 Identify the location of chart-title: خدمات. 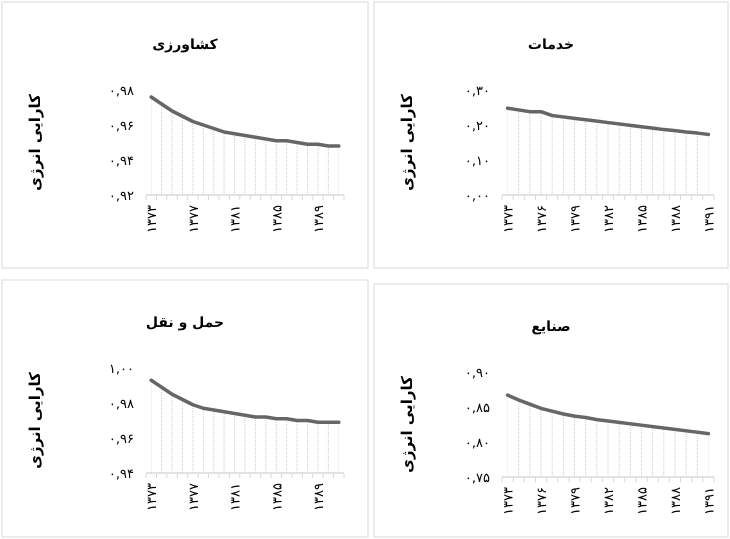
(551, 45).